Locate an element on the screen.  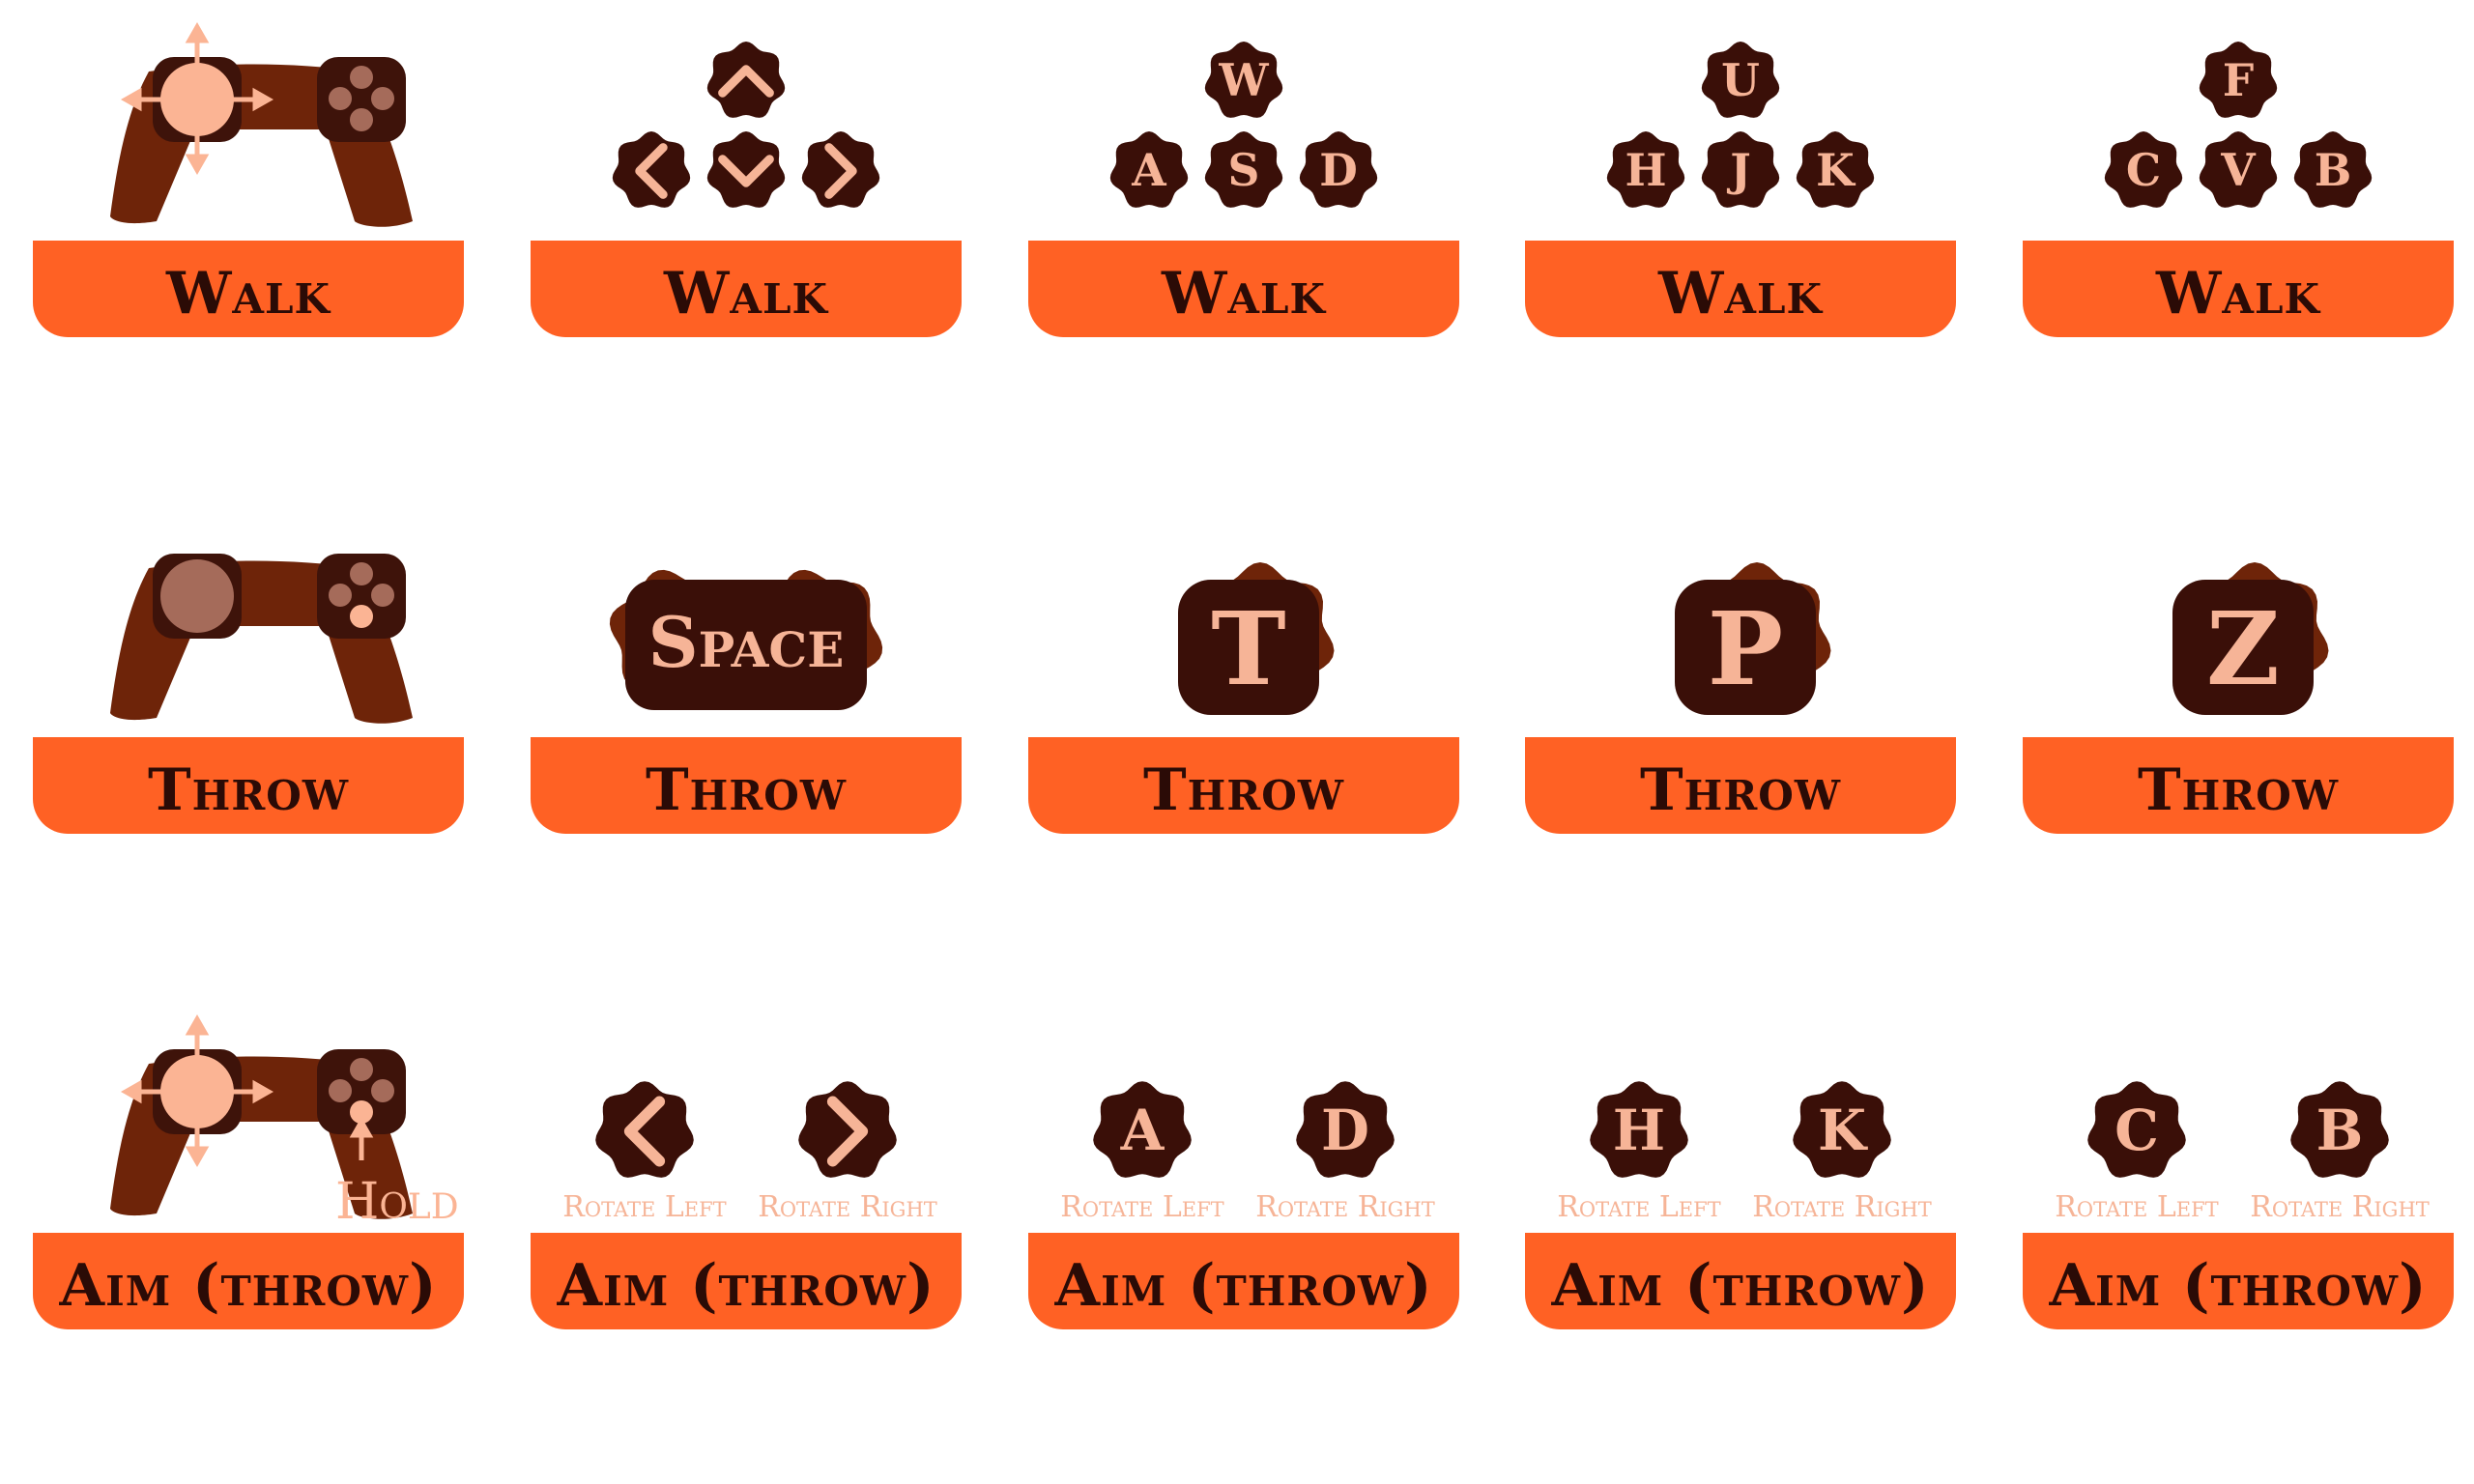
key-up-glyph: U is located at coordinates (1741, 80).